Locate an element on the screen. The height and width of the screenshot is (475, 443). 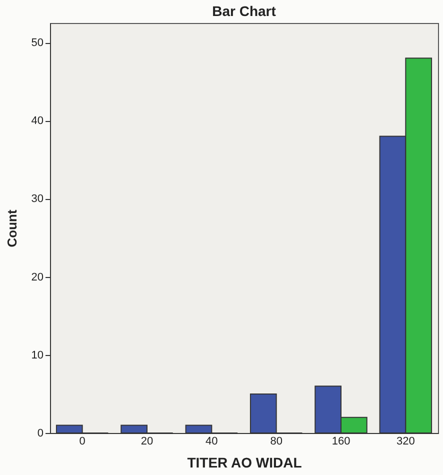
y-tick-label: 50 is located at coordinates (37, 43).